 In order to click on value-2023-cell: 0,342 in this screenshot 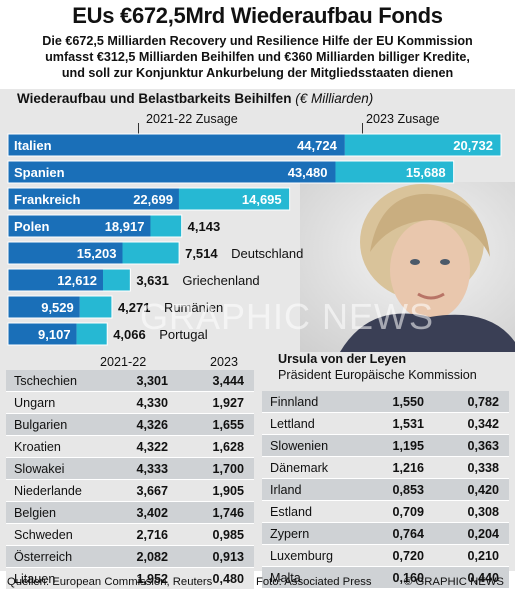, I will do `click(471, 423)`.